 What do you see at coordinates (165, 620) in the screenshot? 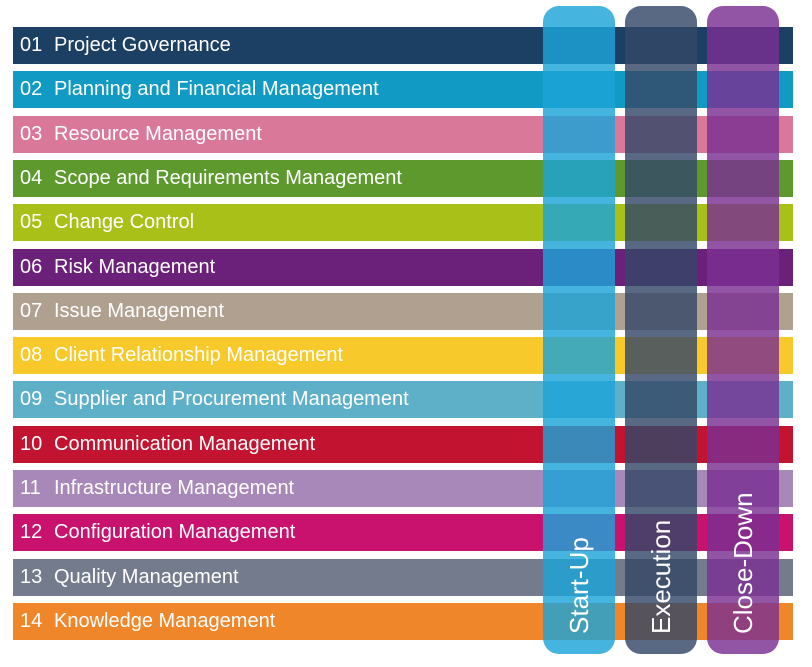
I see `process-area-label: Knowledge Management` at bounding box center [165, 620].